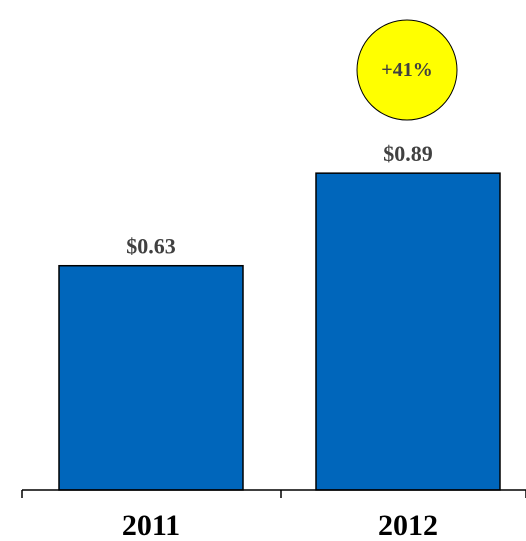  What do you see at coordinates (151, 246) in the screenshot?
I see `value-label-2011: $0.63` at bounding box center [151, 246].